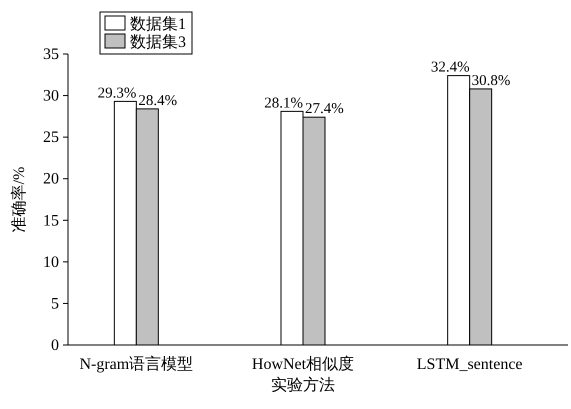  I want to click on y-tick-label: 35, so click(51, 54).